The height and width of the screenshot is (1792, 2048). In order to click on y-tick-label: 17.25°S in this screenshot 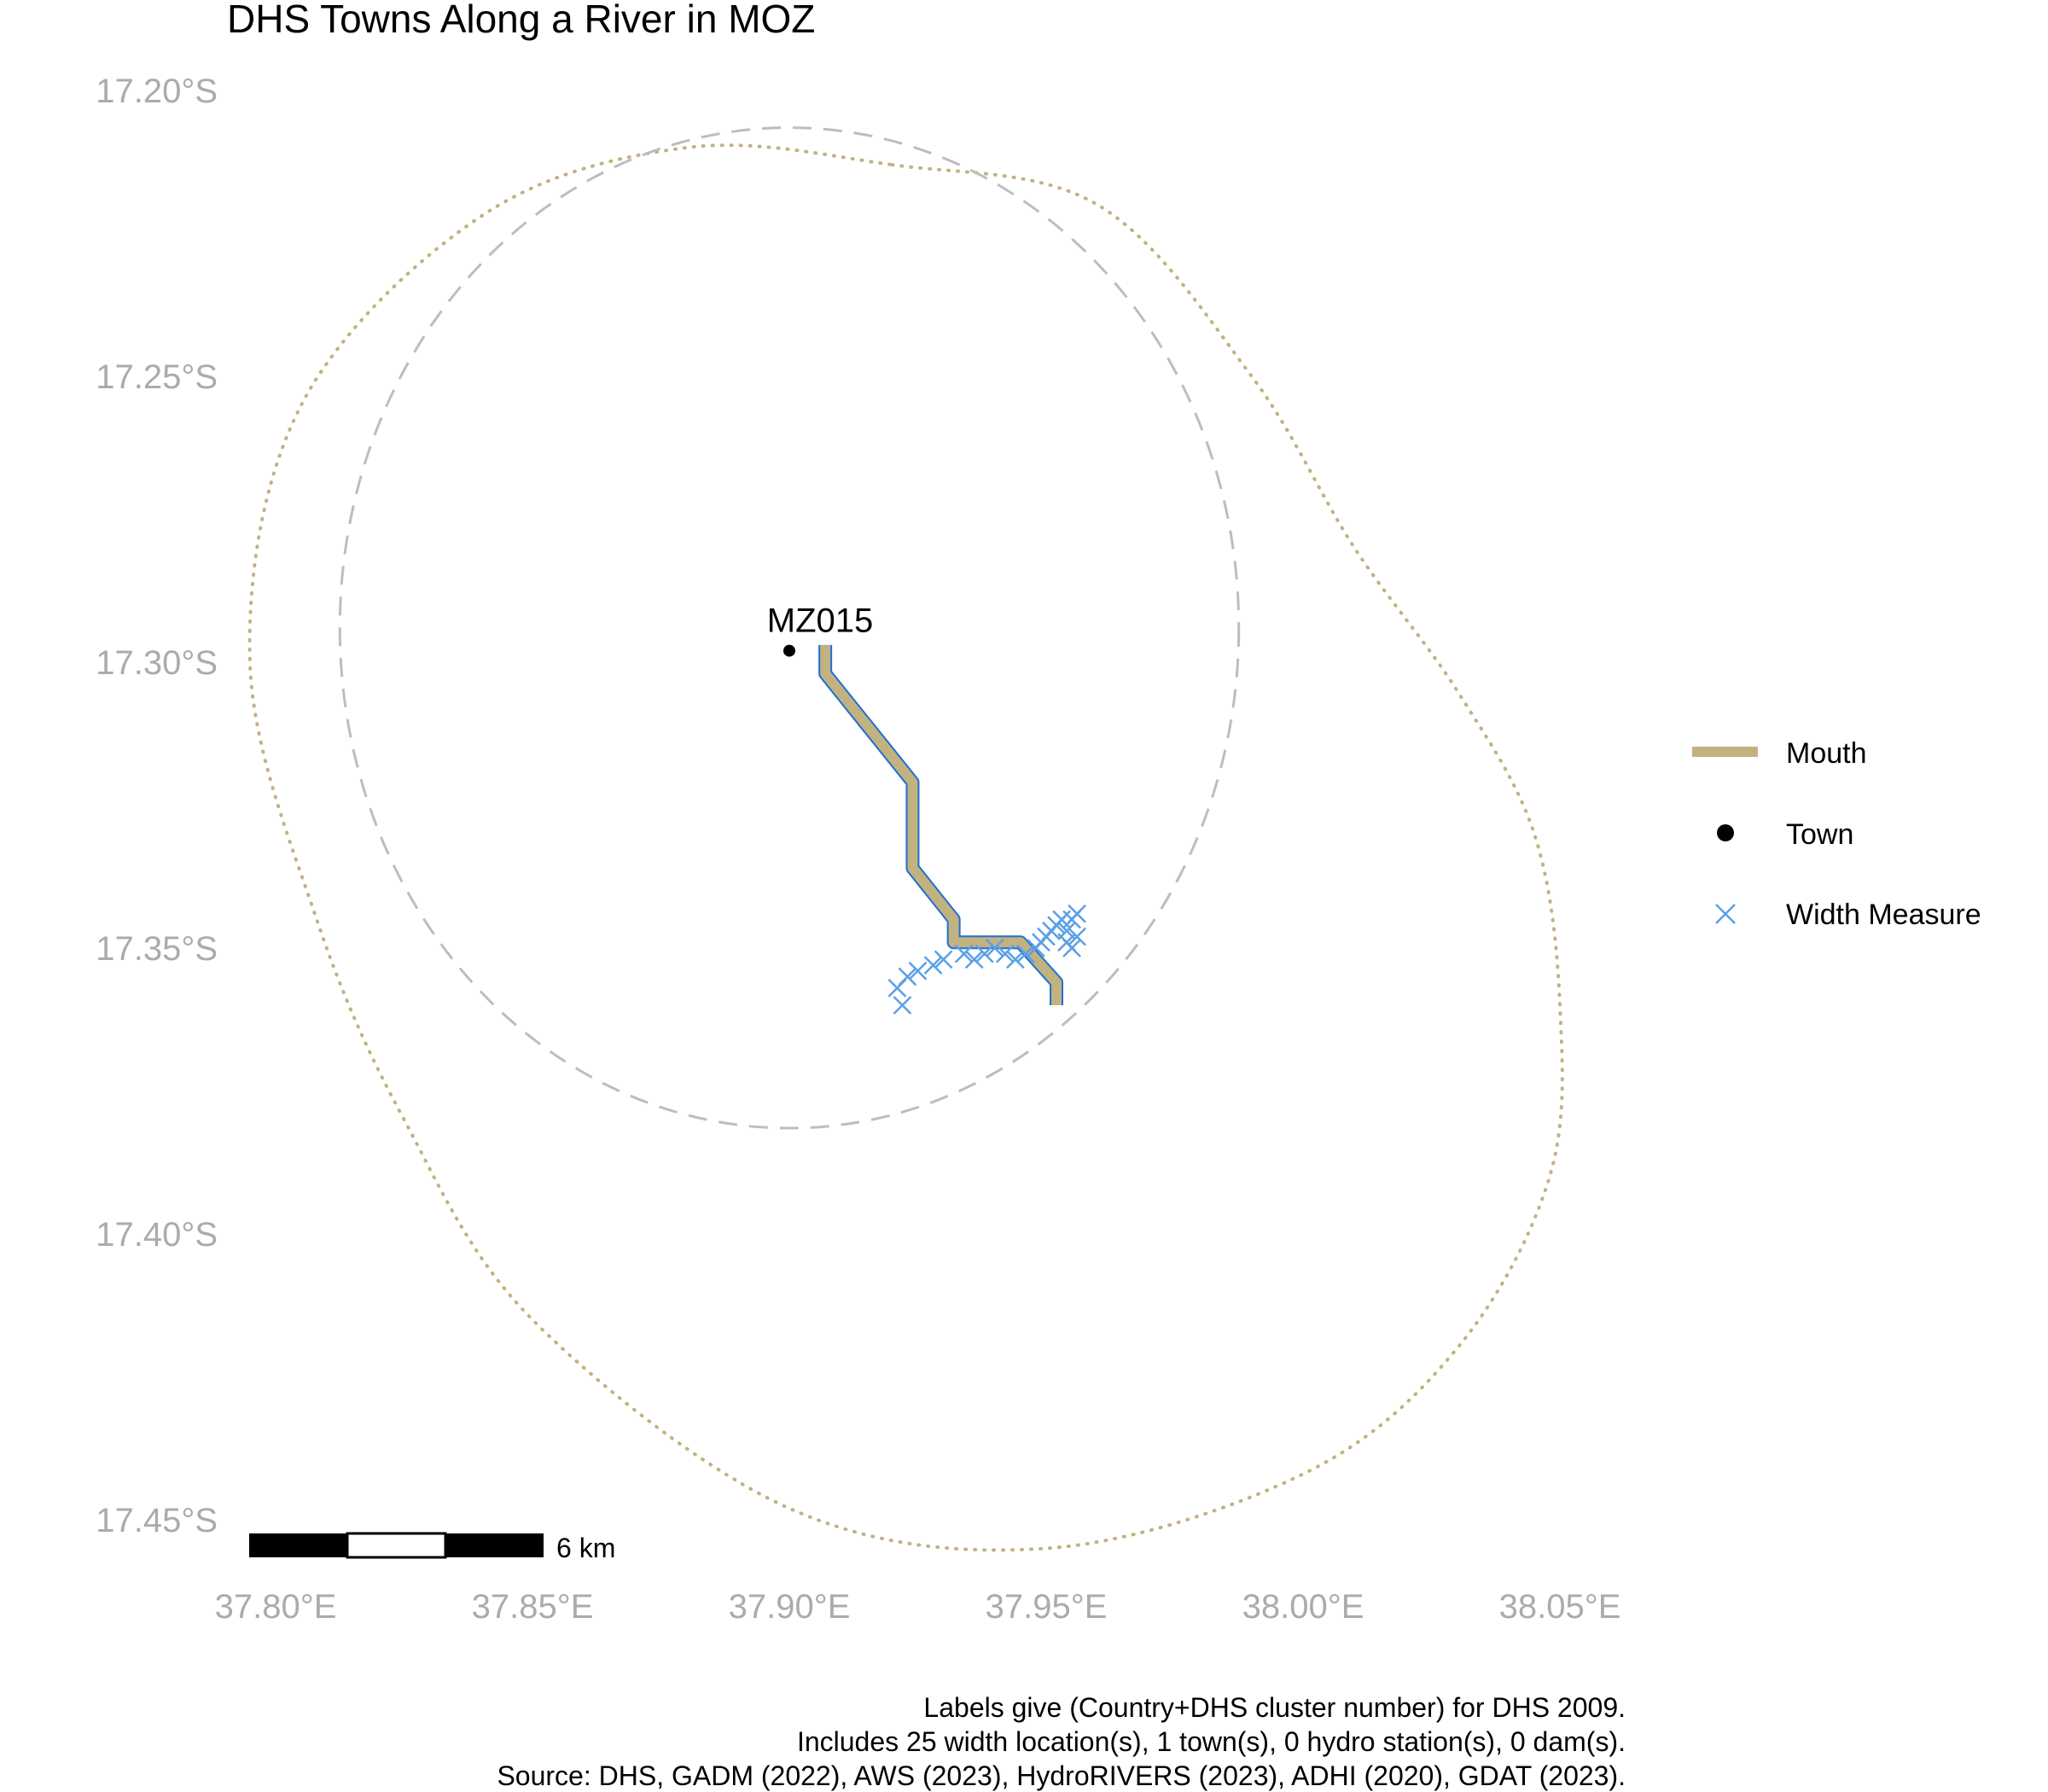, I will do `click(157, 377)`.